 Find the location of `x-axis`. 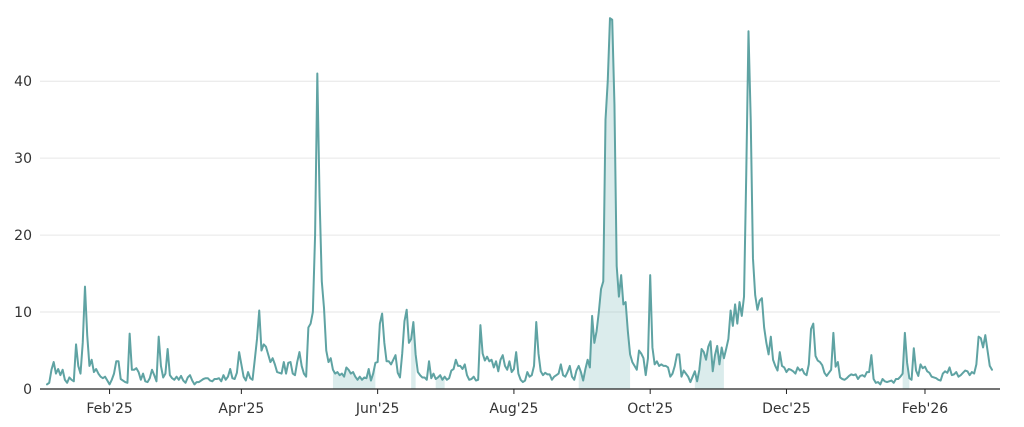

x-axis is located at coordinates (520, 391).